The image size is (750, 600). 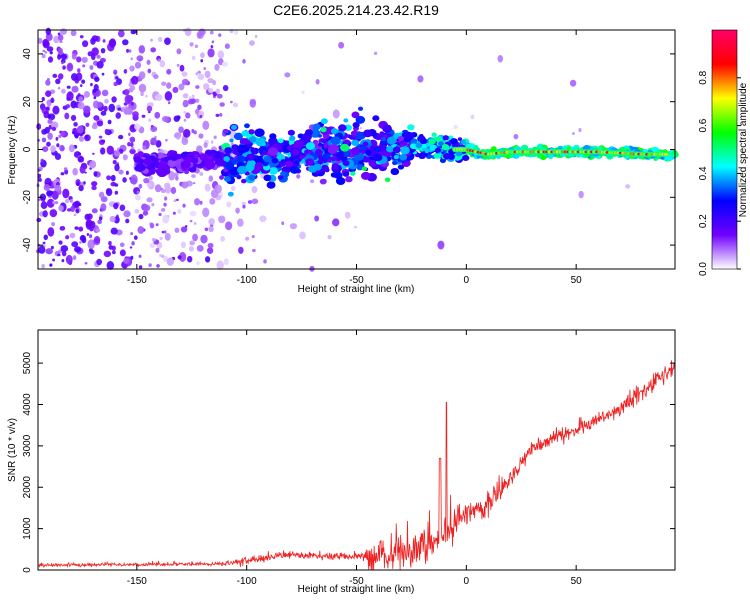 What do you see at coordinates (247, 280) in the screenshot?
I see `x-tick-label: -100` at bounding box center [247, 280].